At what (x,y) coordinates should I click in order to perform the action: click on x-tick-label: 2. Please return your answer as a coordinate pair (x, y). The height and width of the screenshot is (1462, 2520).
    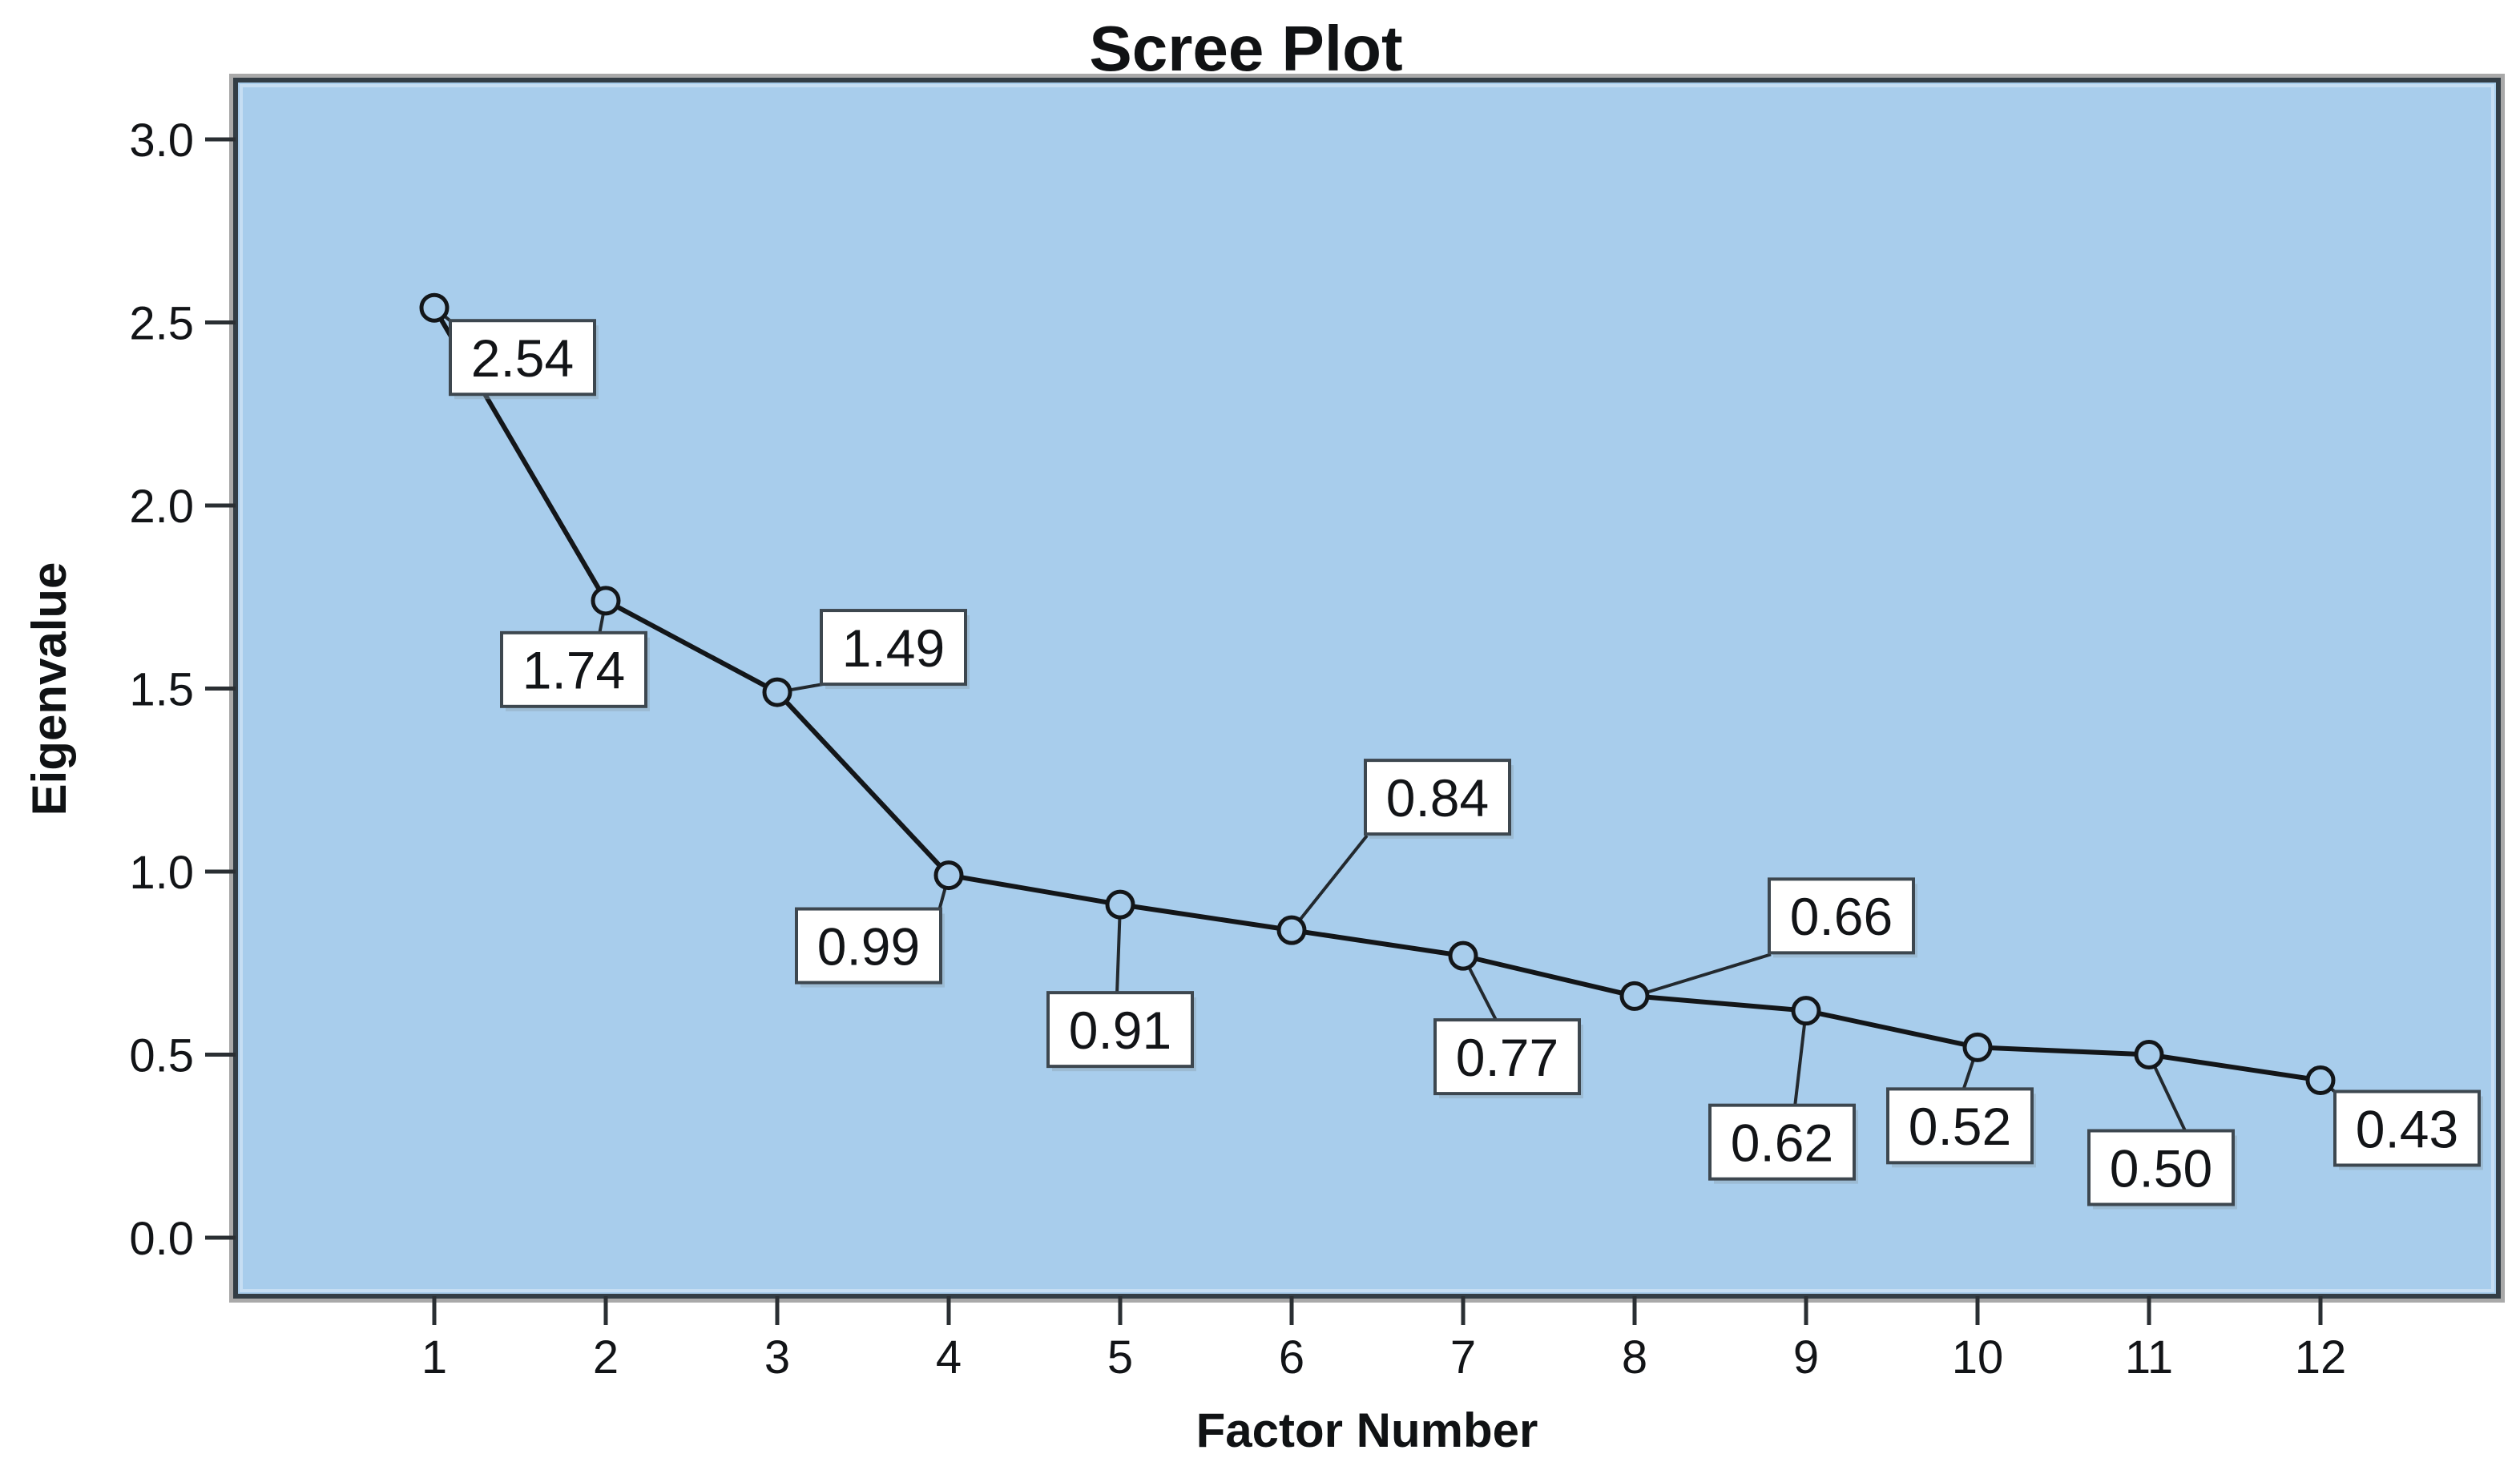
    Looking at the image, I should click on (606, 1357).